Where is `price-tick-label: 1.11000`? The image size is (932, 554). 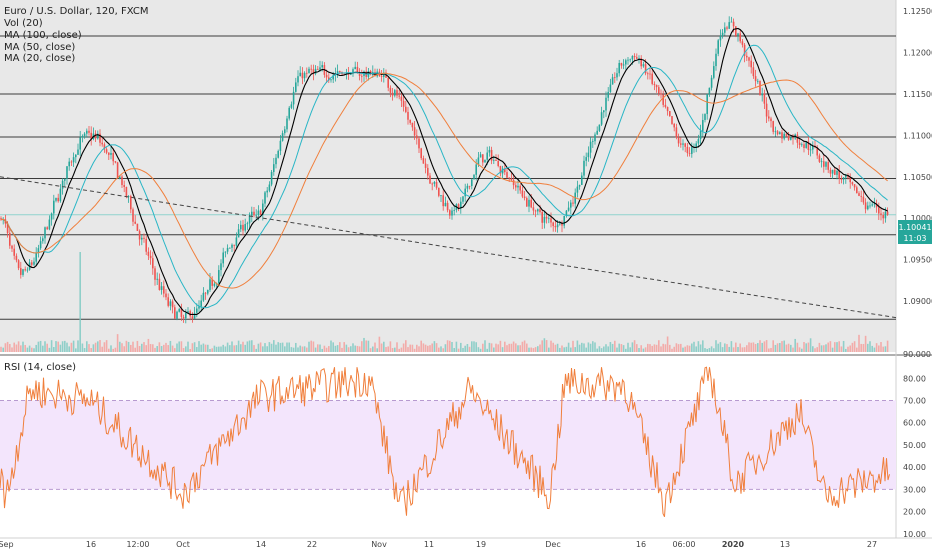 price-tick-label: 1.11000 is located at coordinates (917, 135).